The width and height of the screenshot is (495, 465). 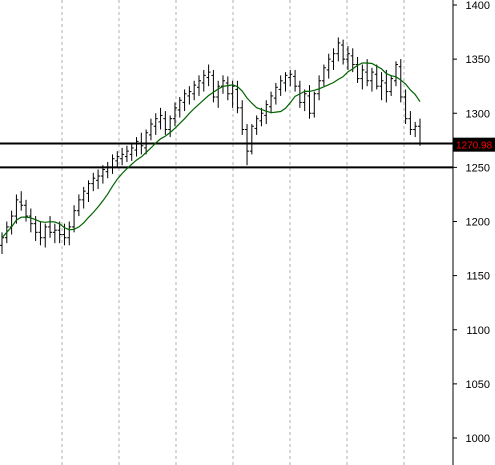 I want to click on y-tick-label: 1250, so click(x=478, y=168).